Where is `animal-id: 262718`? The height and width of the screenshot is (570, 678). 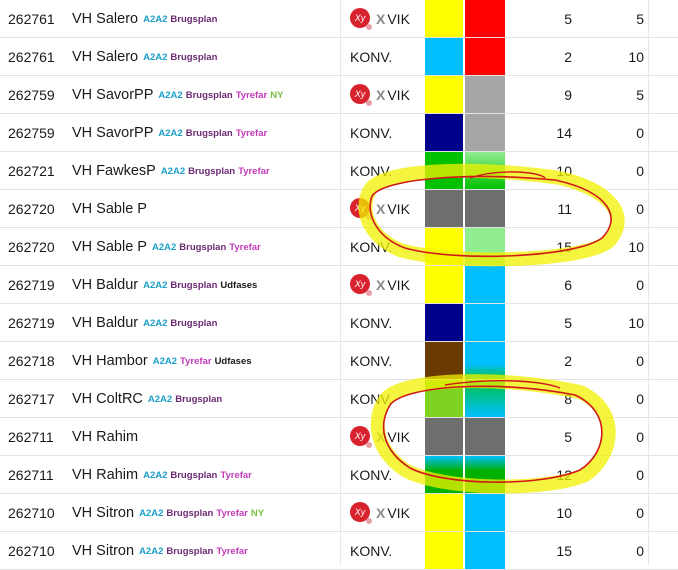
animal-id: 262718 is located at coordinates (31, 361).